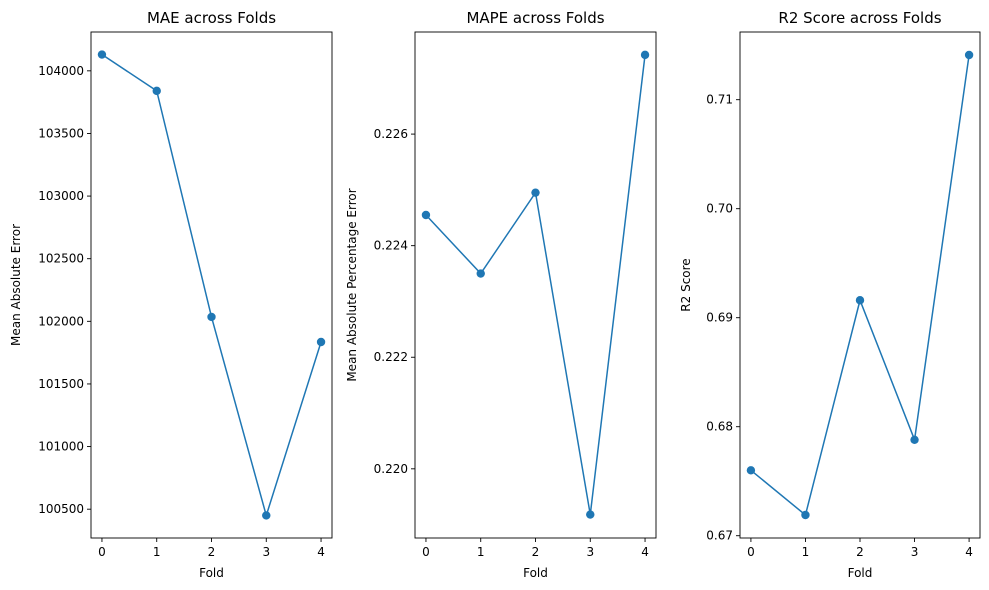  I want to click on mae-ytick-label: 102500, so click(61, 259).